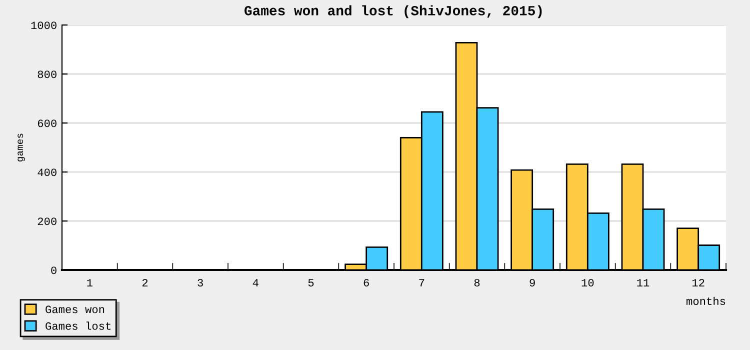 The height and width of the screenshot is (350, 750). What do you see at coordinates (477, 282) in the screenshot?
I see `x-tick-label: 8` at bounding box center [477, 282].